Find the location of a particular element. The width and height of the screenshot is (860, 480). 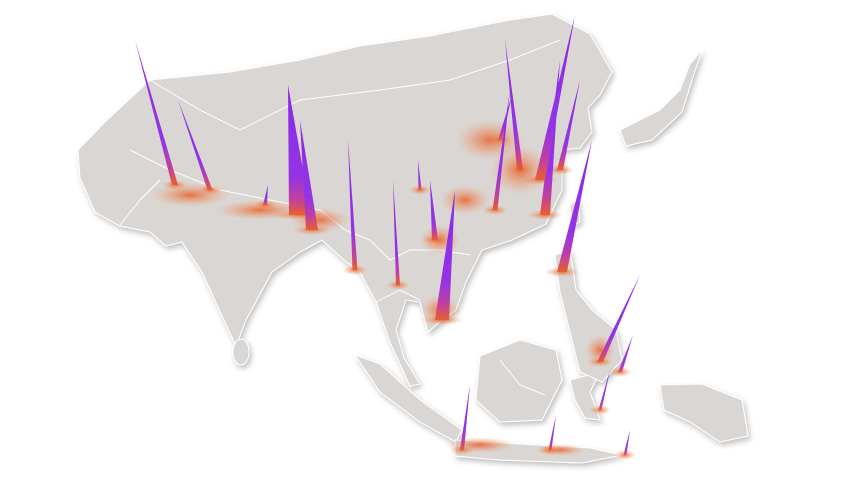

sumatra is located at coordinates (408, 398).